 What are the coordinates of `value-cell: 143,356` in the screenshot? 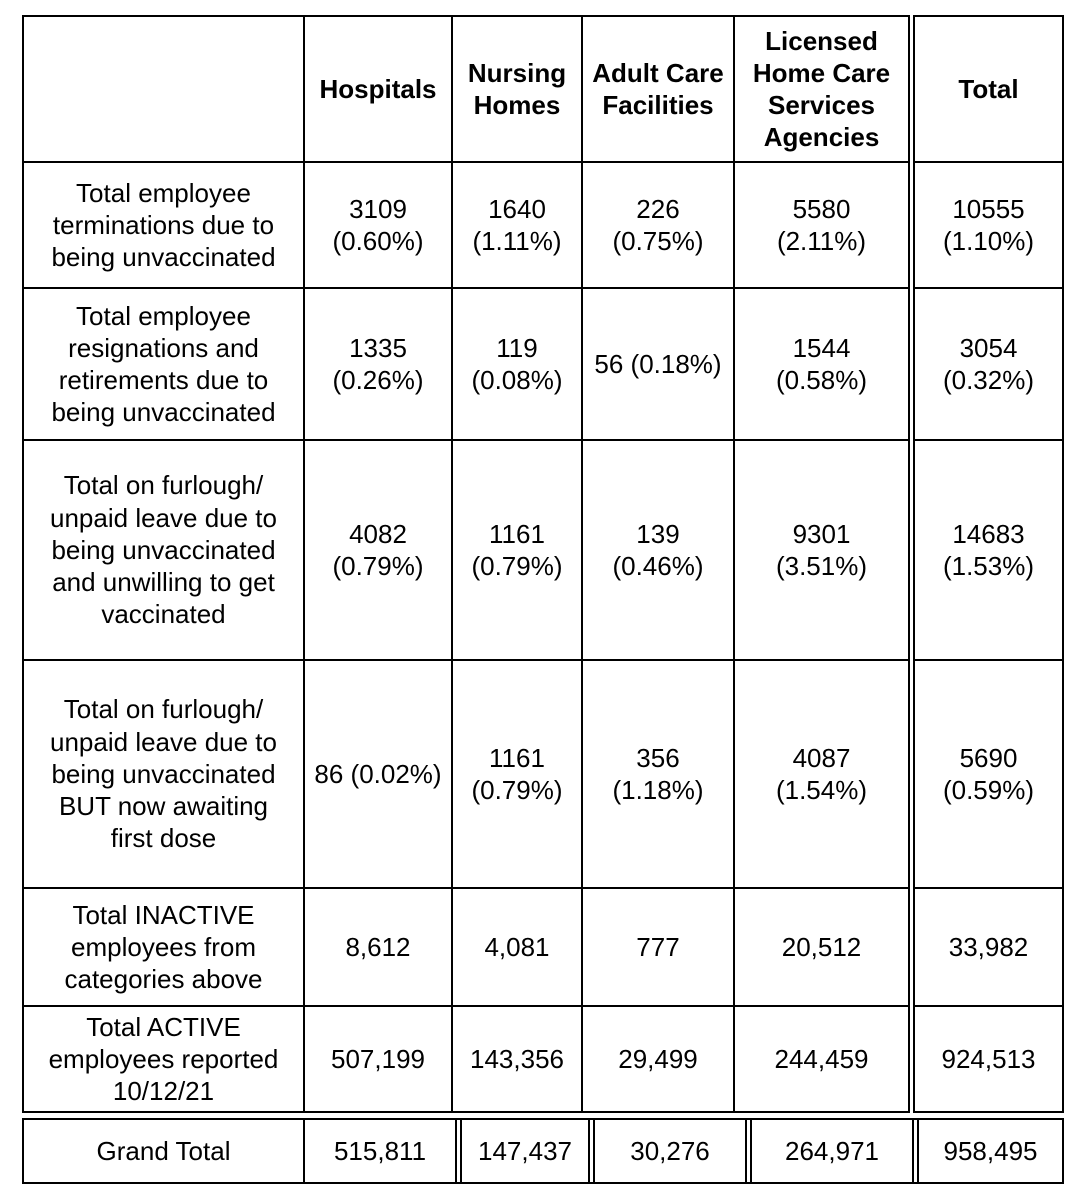 It's located at (518, 1059).